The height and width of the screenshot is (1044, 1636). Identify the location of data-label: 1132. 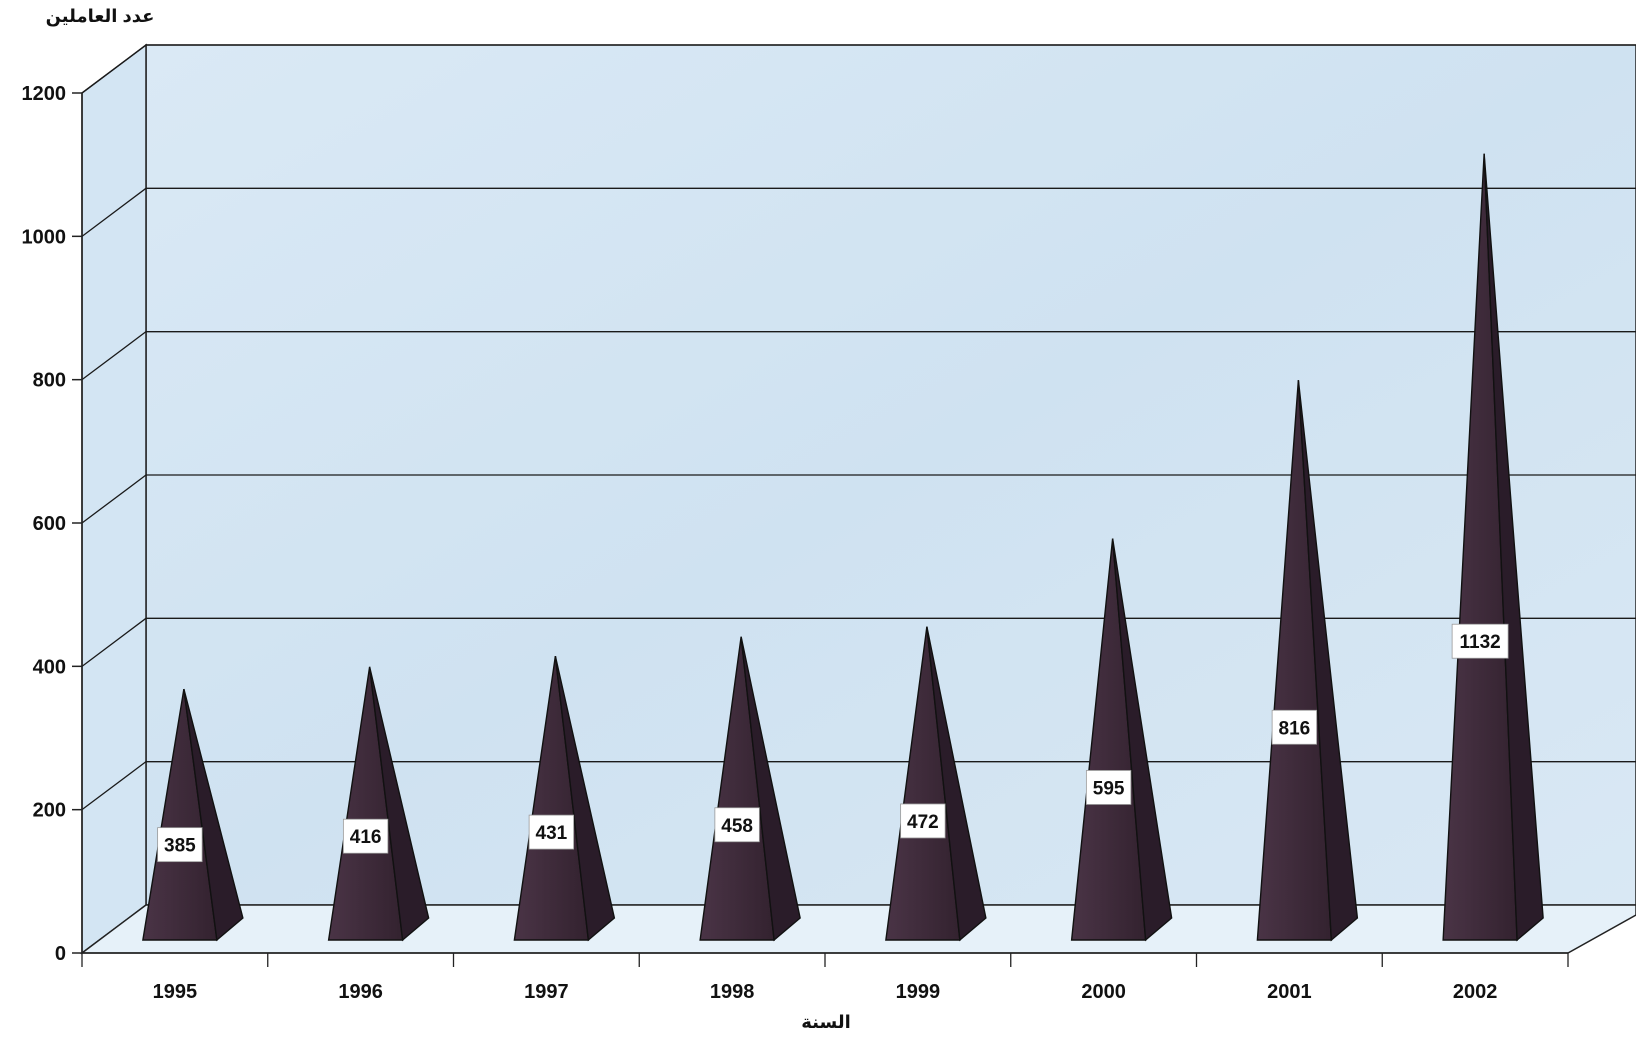
(1480, 642).